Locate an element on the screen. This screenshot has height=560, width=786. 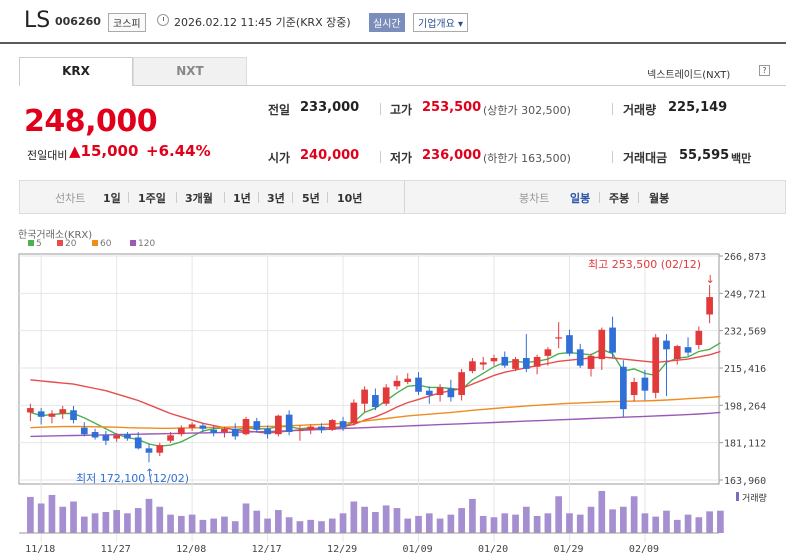
legend-ma120: 120 is located at coordinates (142, 244).